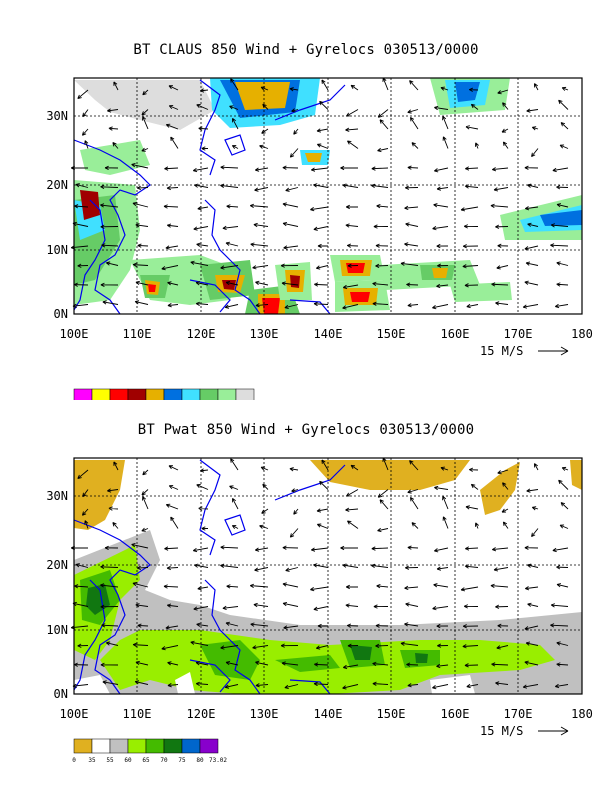 The image size is (612, 792). Describe the element at coordinates (57, 595) in the screenshot. I see `y-axis-labels: 0N 10N 20N 30N` at that location.